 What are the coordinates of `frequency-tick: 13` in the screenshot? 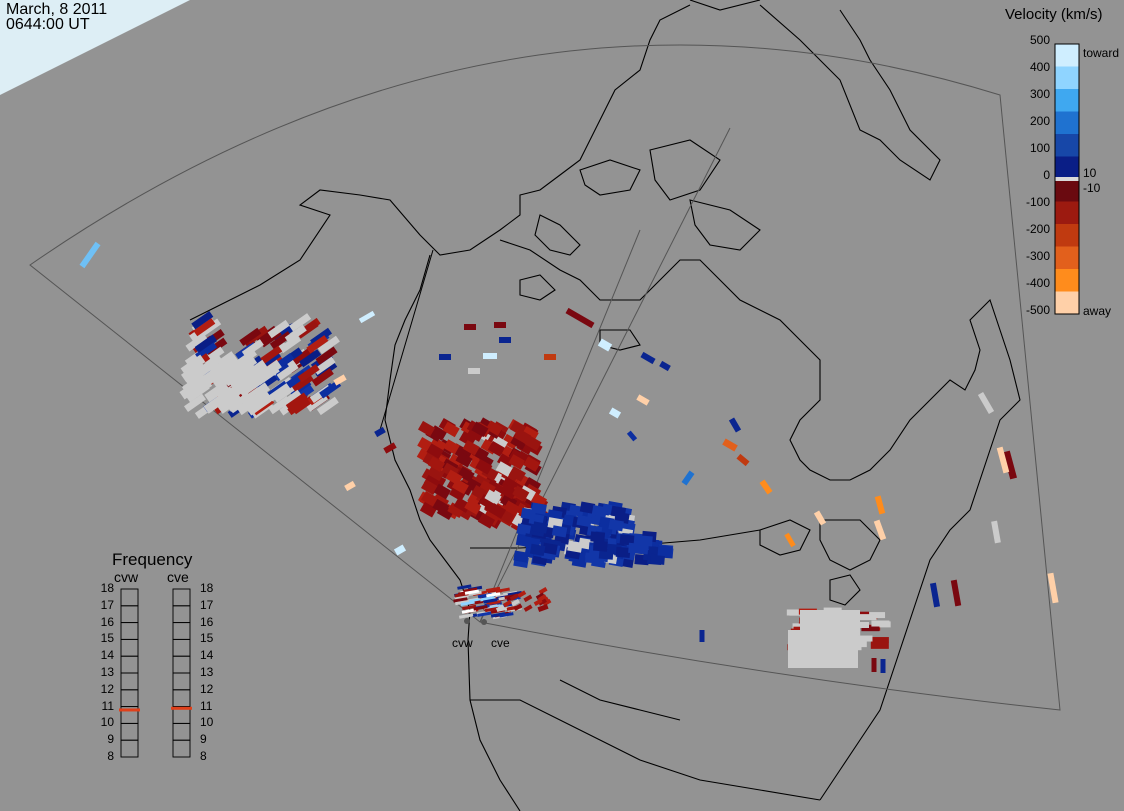 It's located at (107, 672).